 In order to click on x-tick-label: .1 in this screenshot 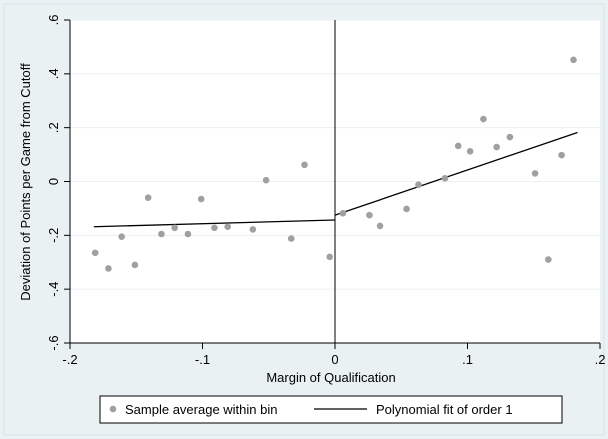, I will do `click(467, 359)`.